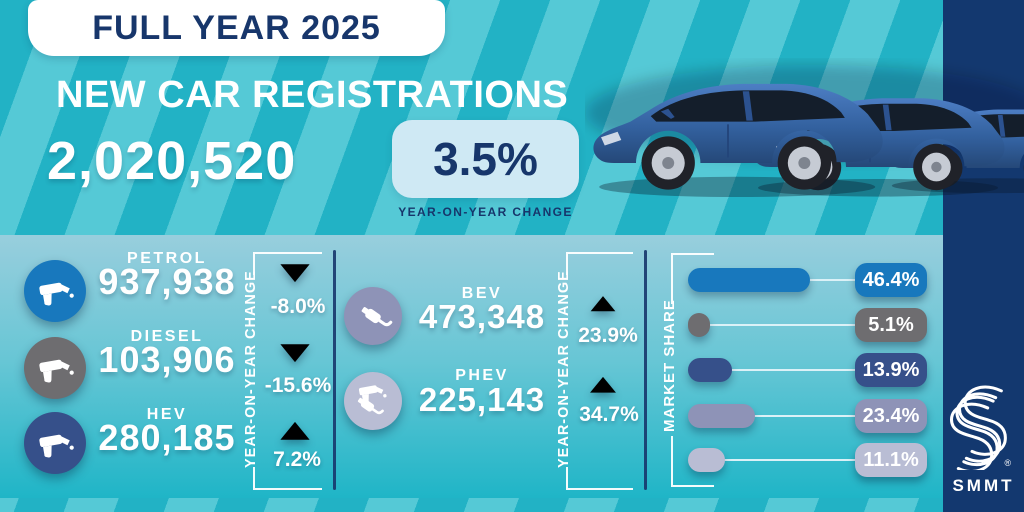 The height and width of the screenshot is (512, 1024). What do you see at coordinates (298, 385) in the screenshot?
I see `diesel-change: -15.6%` at bounding box center [298, 385].